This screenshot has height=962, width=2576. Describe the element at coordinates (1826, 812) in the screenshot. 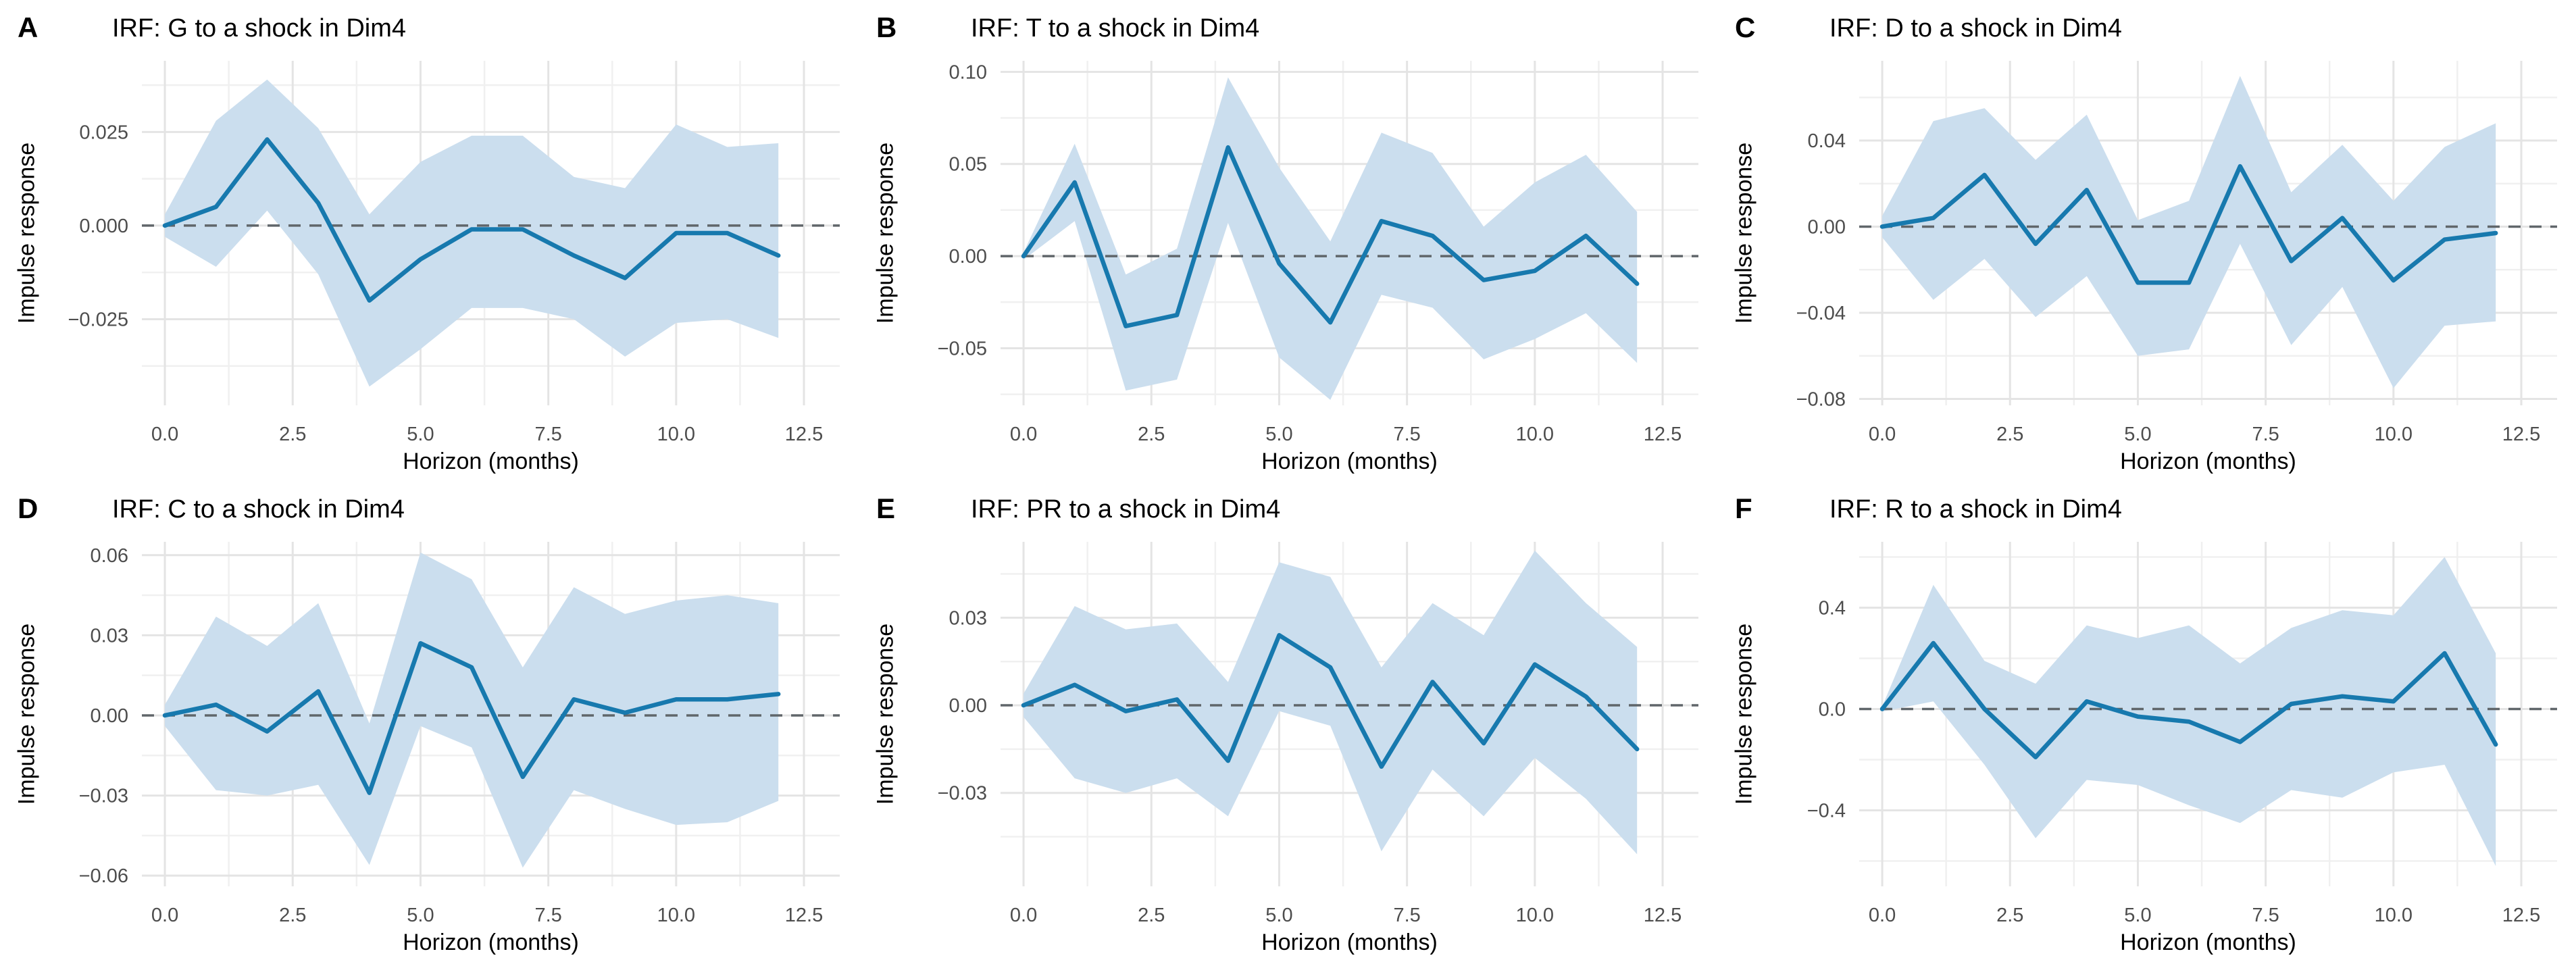

I see `y-tick-label: −0.4` at that location.